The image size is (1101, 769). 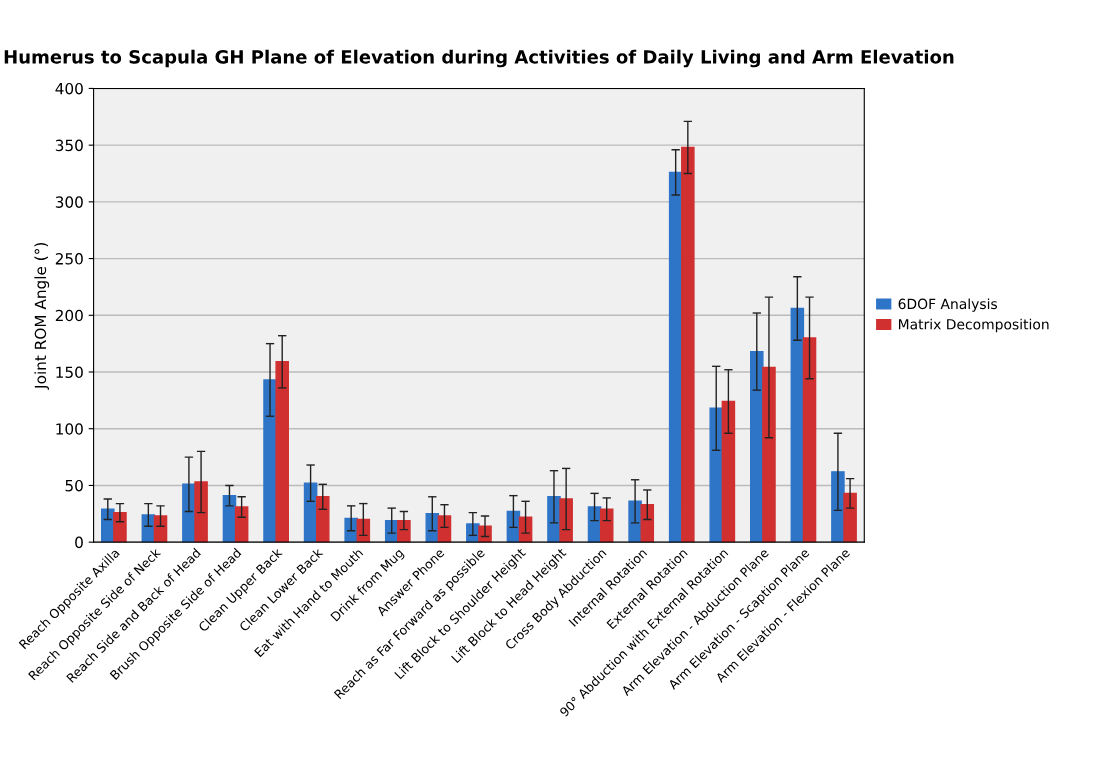 What do you see at coordinates (69, 429) in the screenshot?
I see `y-tick-label: 100` at bounding box center [69, 429].